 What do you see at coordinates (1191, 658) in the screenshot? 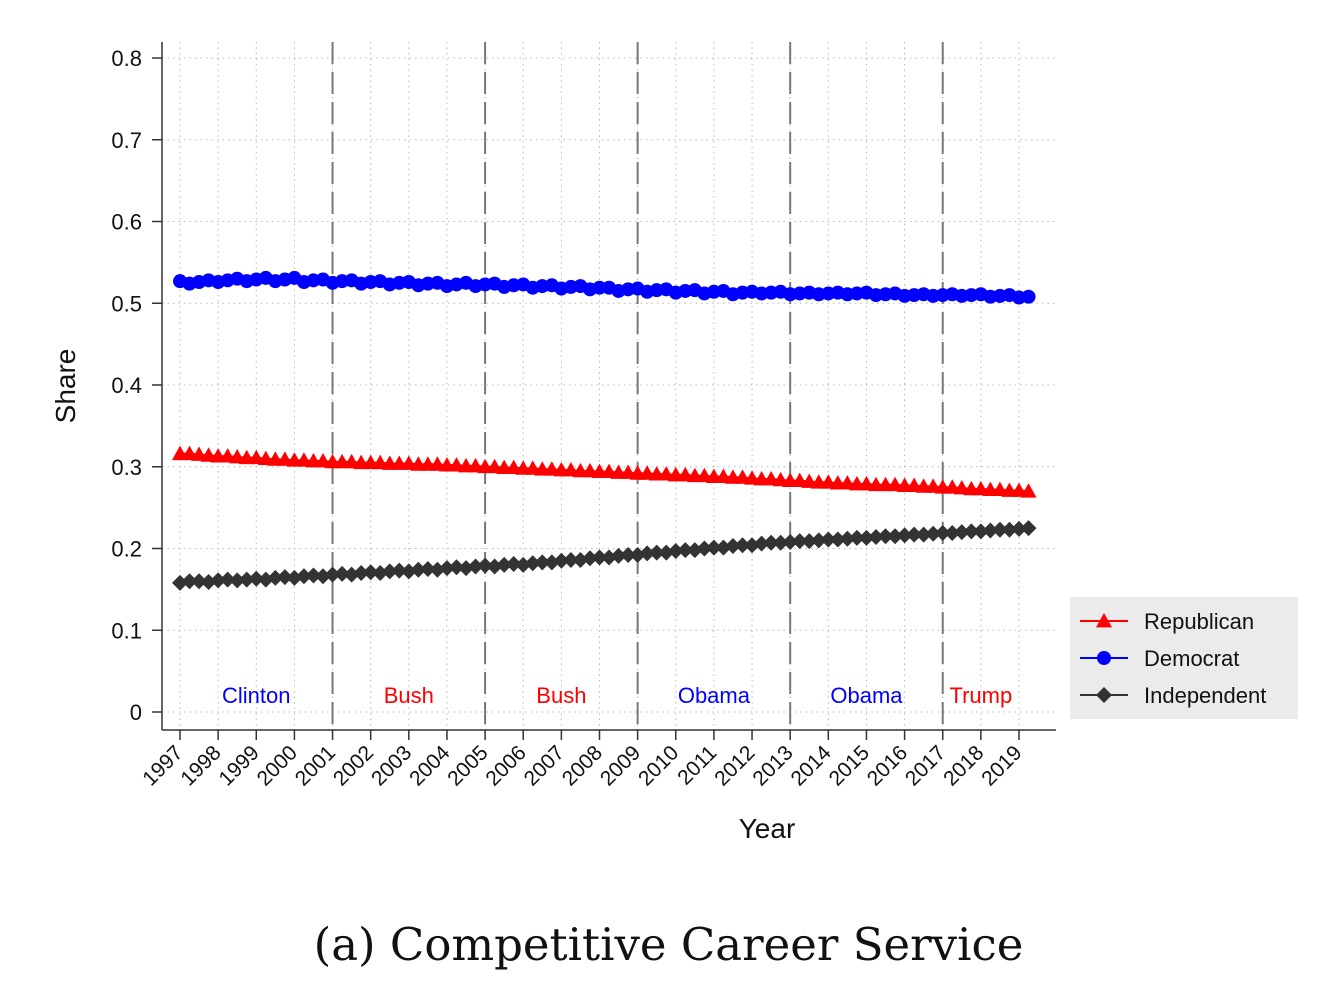
I see `legend-label: Democrat` at bounding box center [1191, 658].